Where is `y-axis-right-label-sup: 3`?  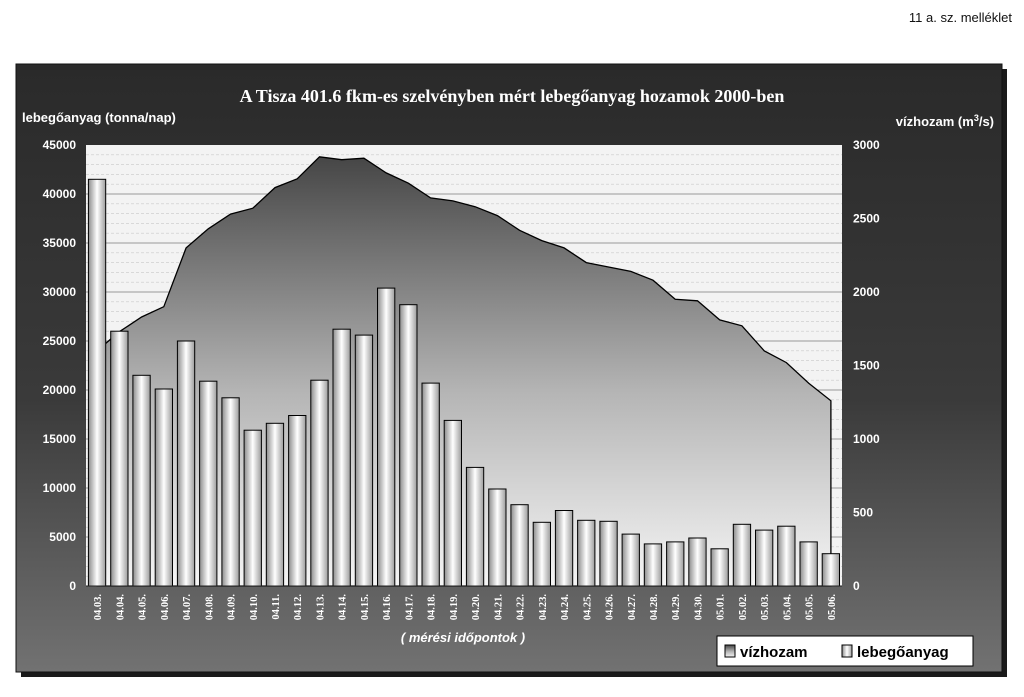
y-axis-right-label-sup: 3 is located at coordinates (976, 118).